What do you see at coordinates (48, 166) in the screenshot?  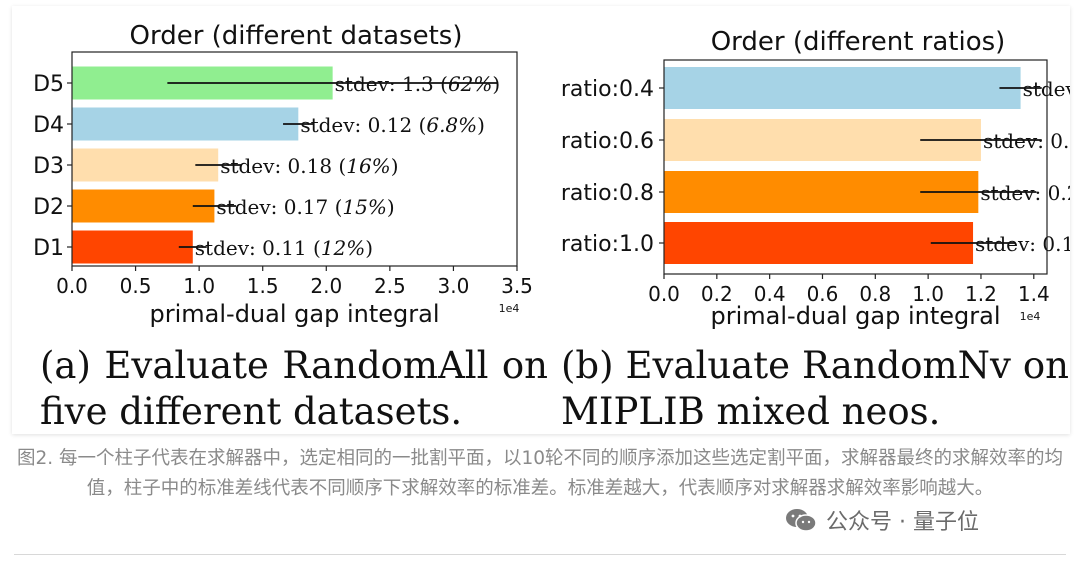 I see `category-label: D3` at bounding box center [48, 166].